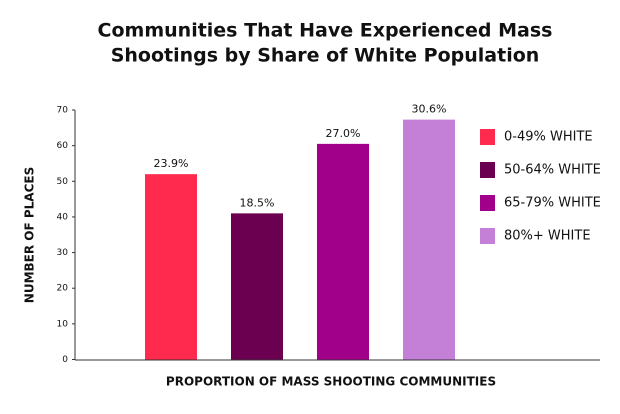  I want to click on y-tick-label: 70, so click(63, 111).